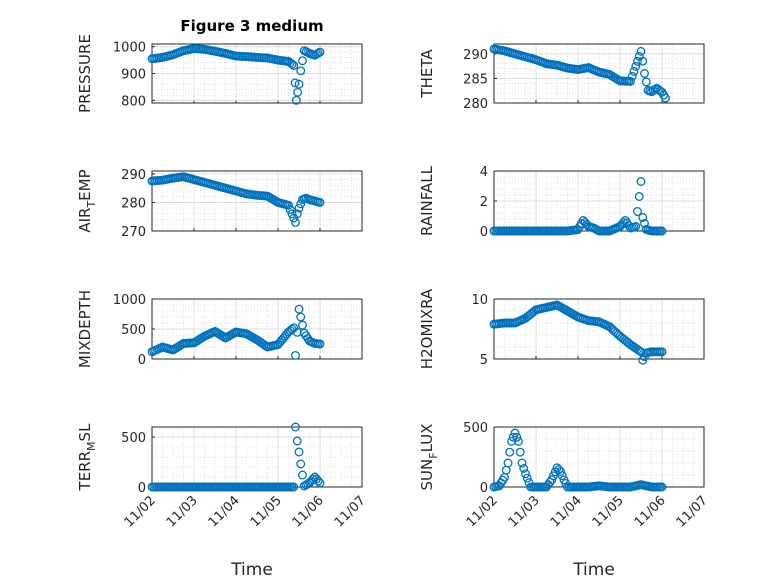 This screenshot has height=583, width=778. I want to click on figure-title: Figure 3 medium, so click(251, 26).